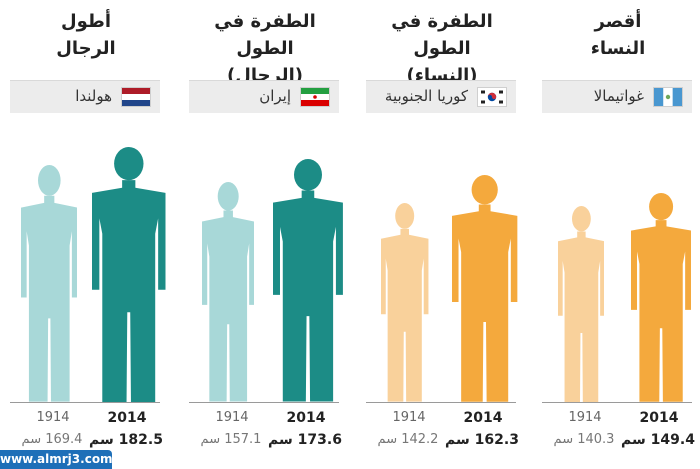 The image size is (700, 469). I want to click on south-korea-flag-icon, so click(492, 97).